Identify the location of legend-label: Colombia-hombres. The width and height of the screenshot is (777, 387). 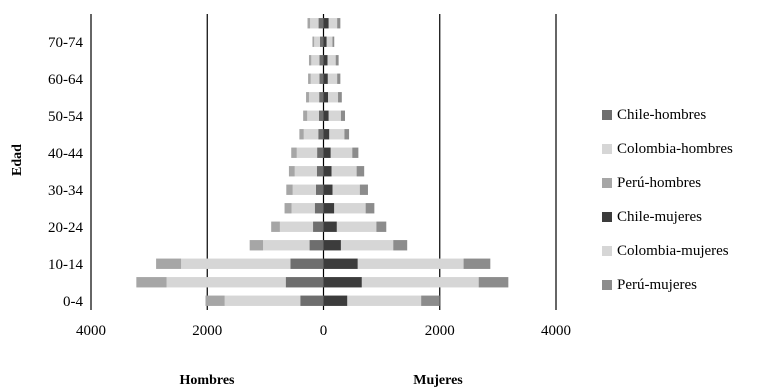
(675, 148).